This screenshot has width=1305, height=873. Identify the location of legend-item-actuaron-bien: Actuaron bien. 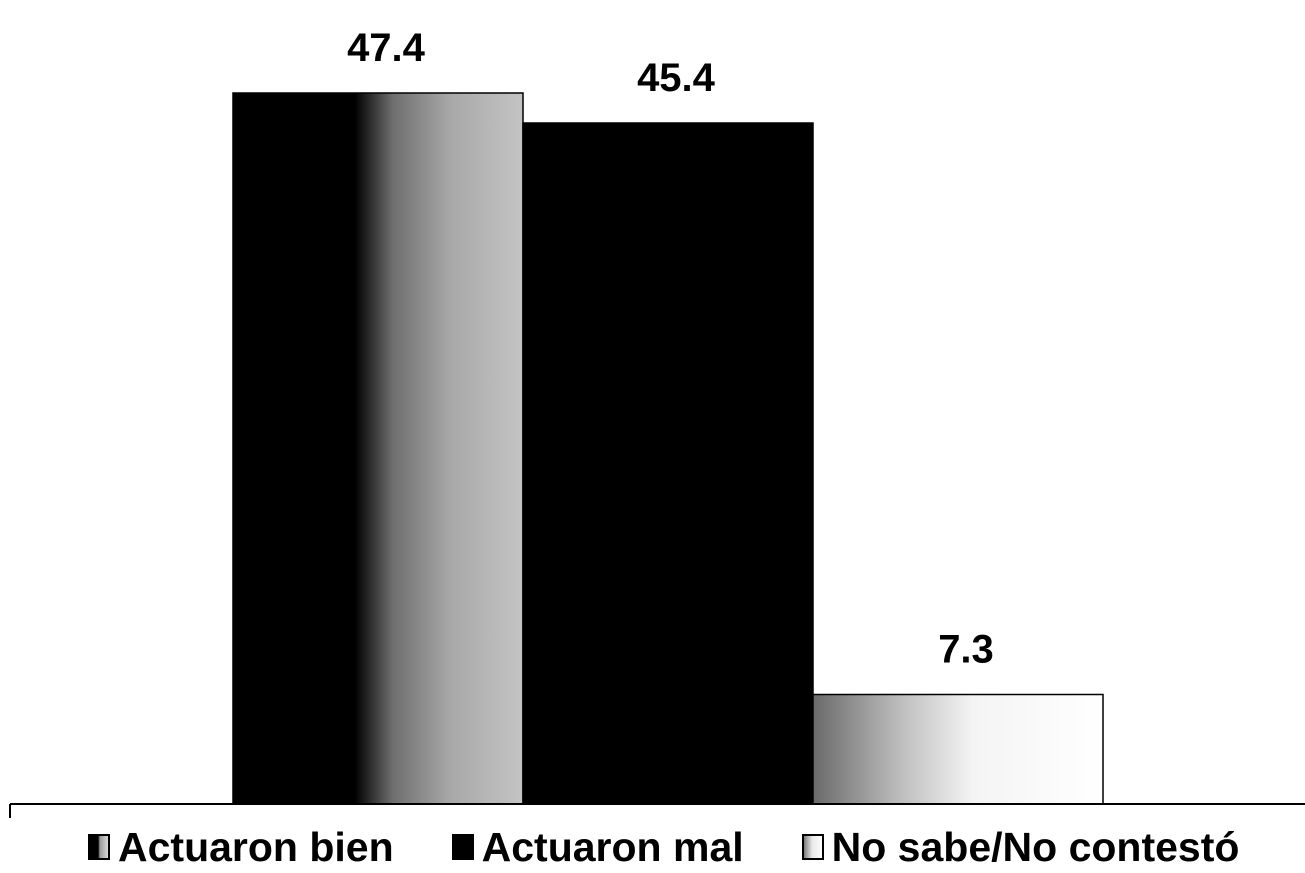
(241, 847).